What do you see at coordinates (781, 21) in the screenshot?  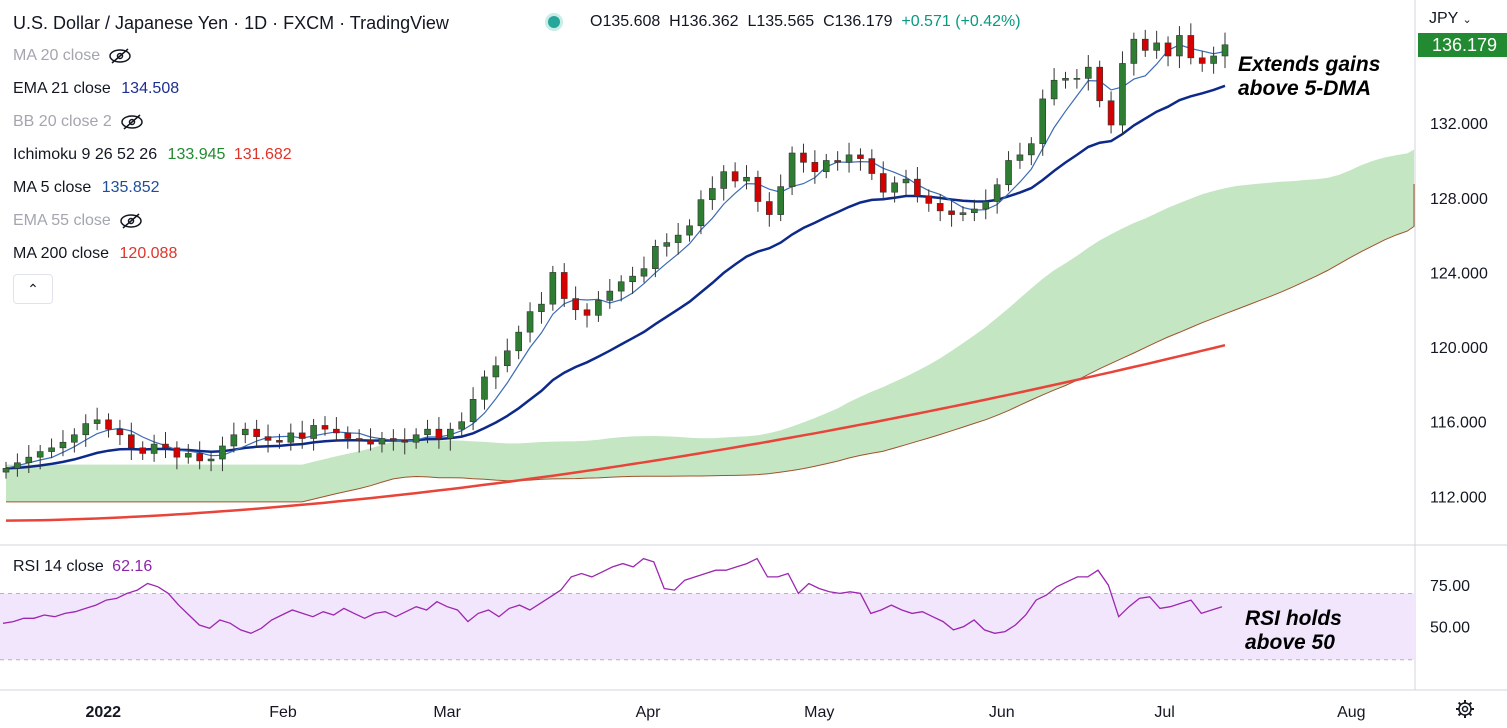 I see `low-value: L135.565` at bounding box center [781, 21].